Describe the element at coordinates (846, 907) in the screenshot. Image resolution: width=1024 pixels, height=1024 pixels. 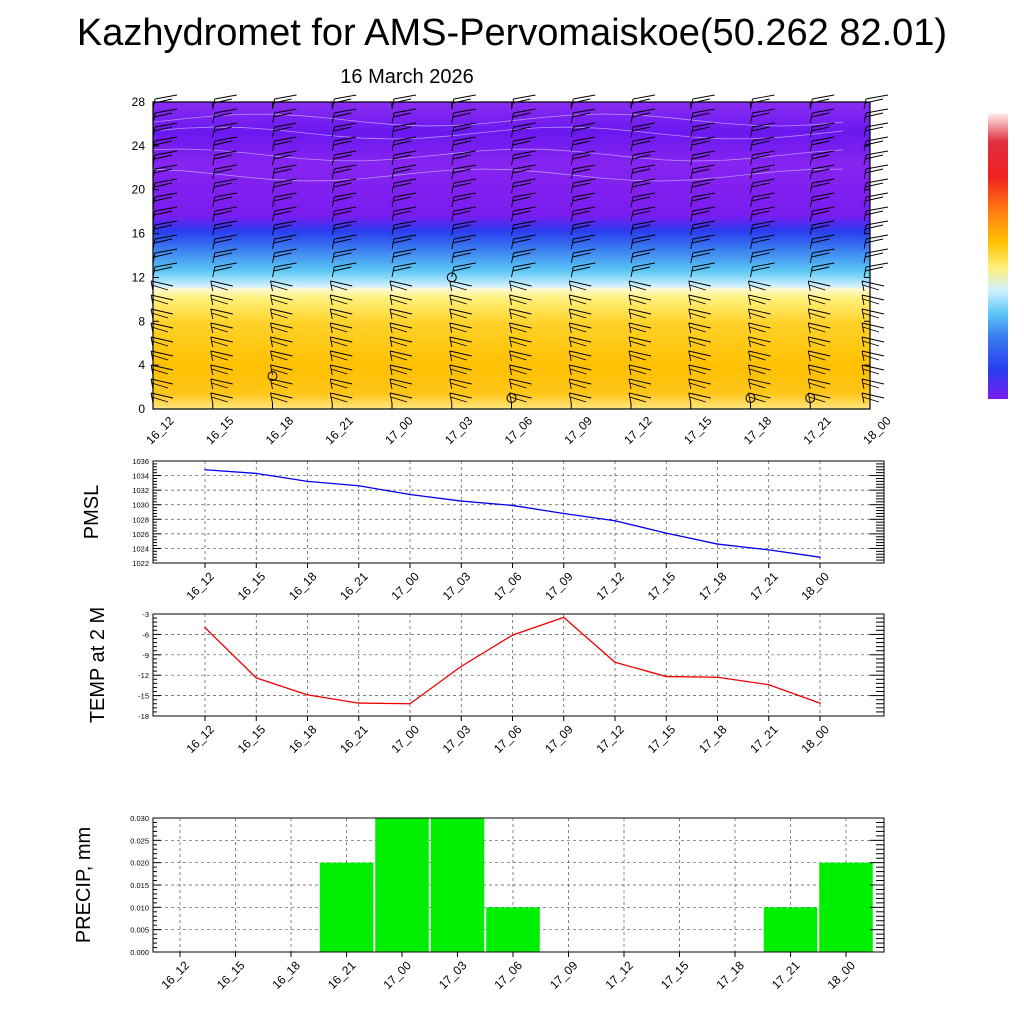
I see `precip-bar` at that location.